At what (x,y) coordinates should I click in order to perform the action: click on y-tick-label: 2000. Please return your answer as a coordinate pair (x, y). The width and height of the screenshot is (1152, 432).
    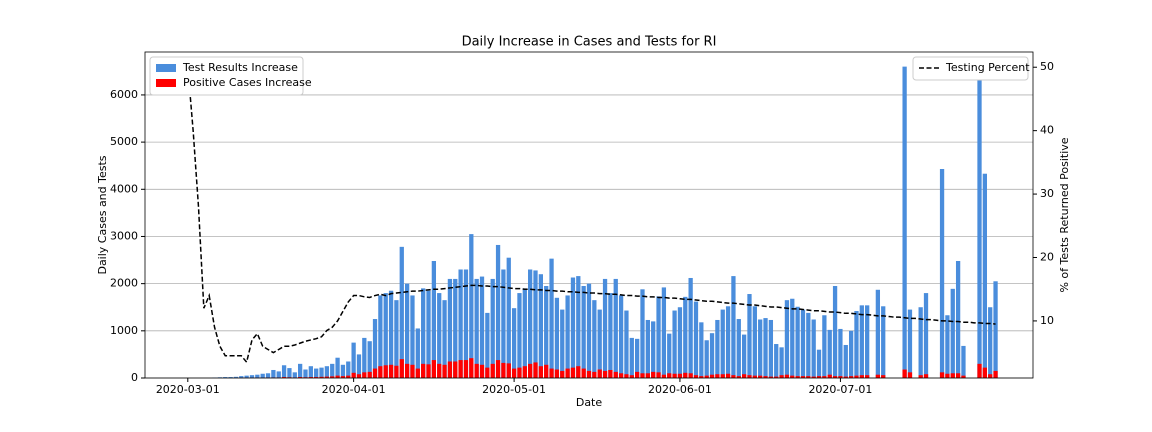
    Looking at the image, I should click on (124, 283).